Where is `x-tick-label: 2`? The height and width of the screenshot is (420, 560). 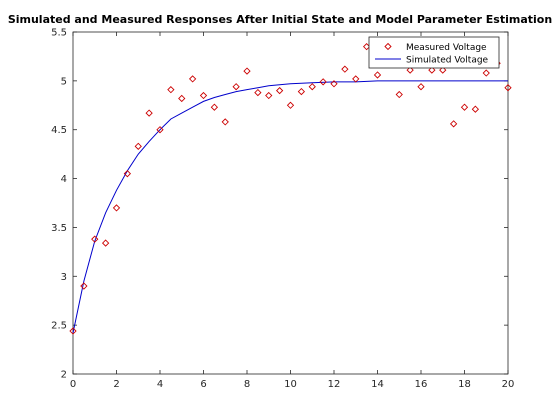 x-tick-label: 2 is located at coordinates (116, 384).